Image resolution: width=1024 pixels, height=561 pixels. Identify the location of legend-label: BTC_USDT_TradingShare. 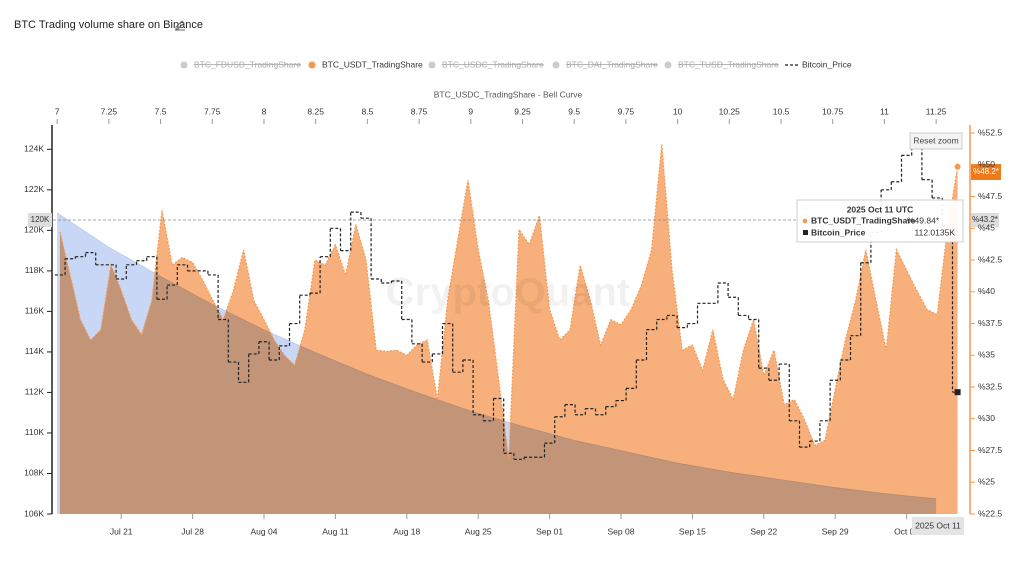
(372, 64).